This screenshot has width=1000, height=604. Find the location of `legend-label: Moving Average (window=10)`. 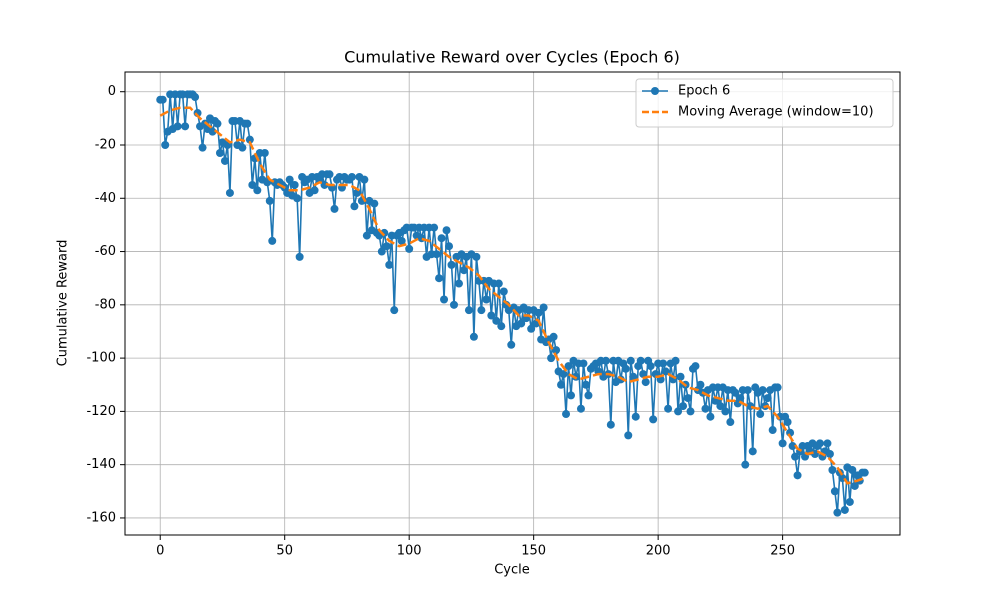

legend-label: Moving Average (window=10) is located at coordinates (776, 112).